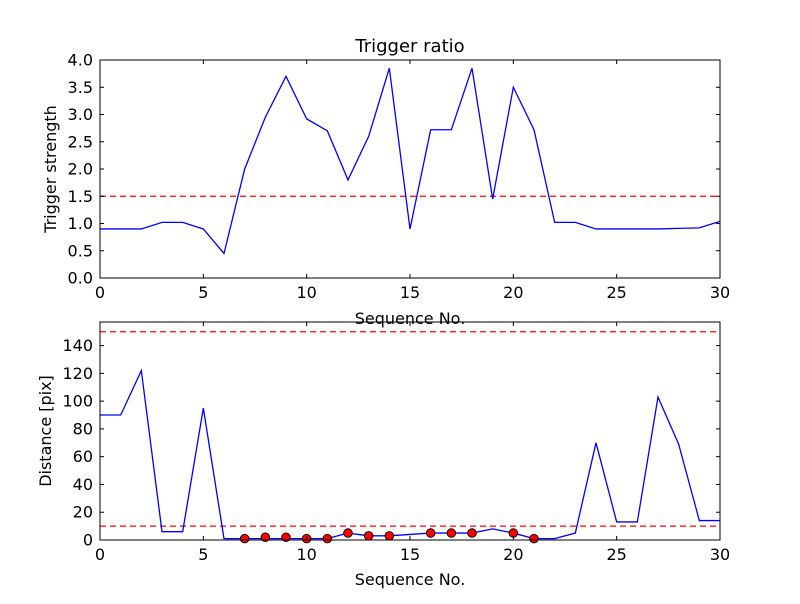 This screenshot has height=604, width=800. Describe the element at coordinates (100, 554) in the screenshot. I see `panel2-xtick-label: 0` at that location.